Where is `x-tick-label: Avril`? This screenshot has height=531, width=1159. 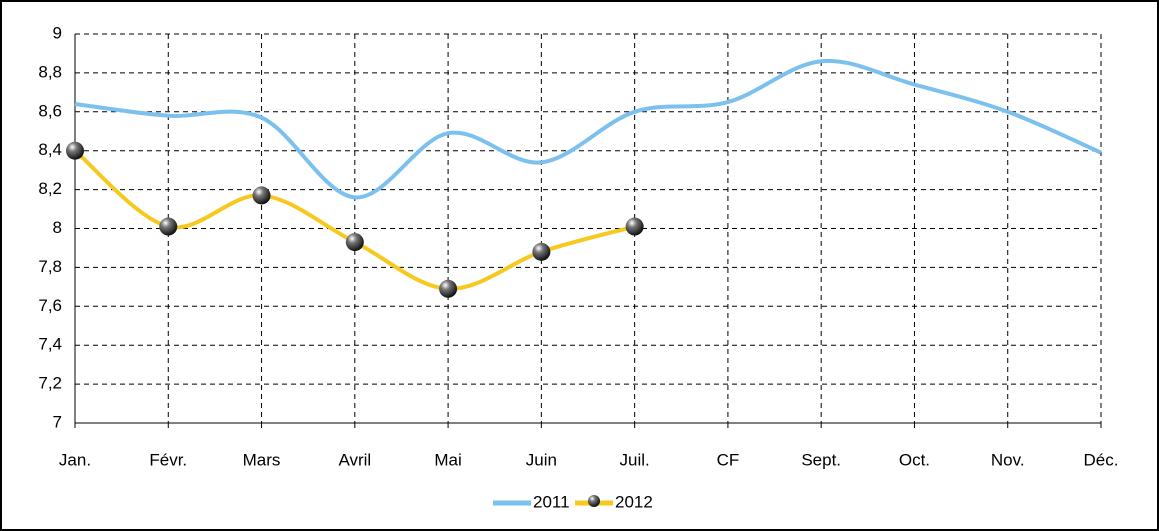 x-tick-label: Avril is located at coordinates (354, 459).